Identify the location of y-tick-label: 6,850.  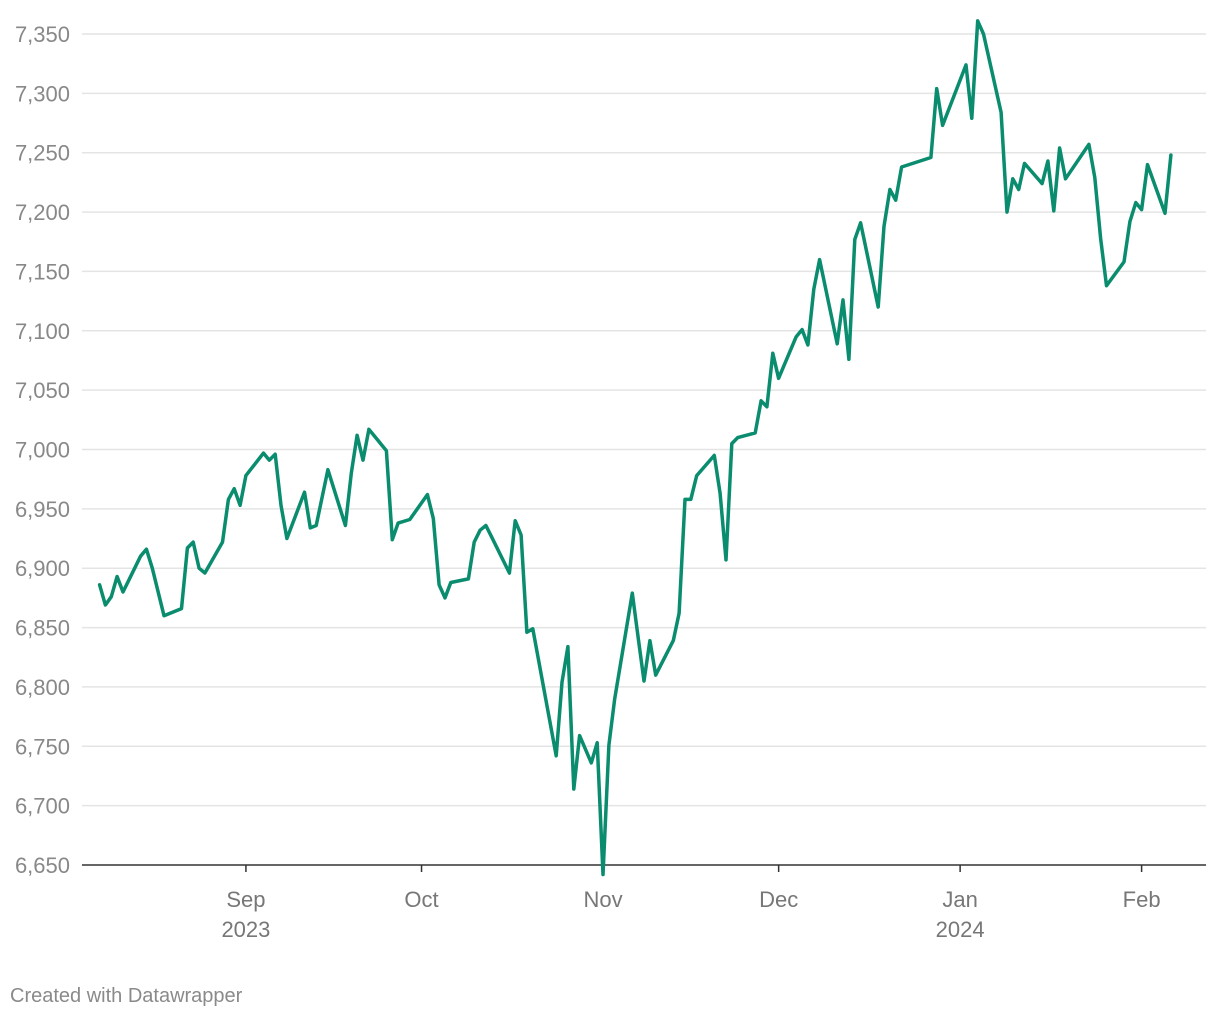
(42, 628).